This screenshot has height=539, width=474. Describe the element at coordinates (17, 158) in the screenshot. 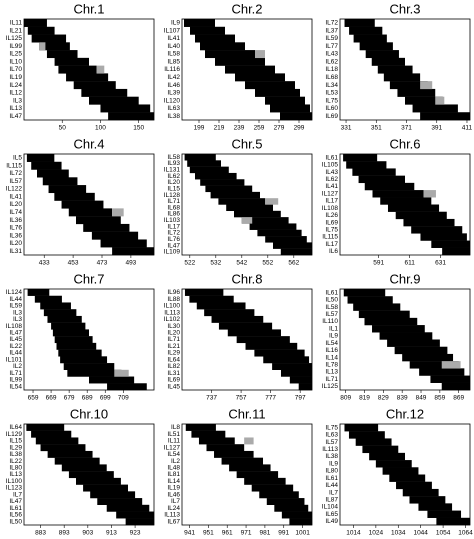

I see `row-label: IL5` at that location.